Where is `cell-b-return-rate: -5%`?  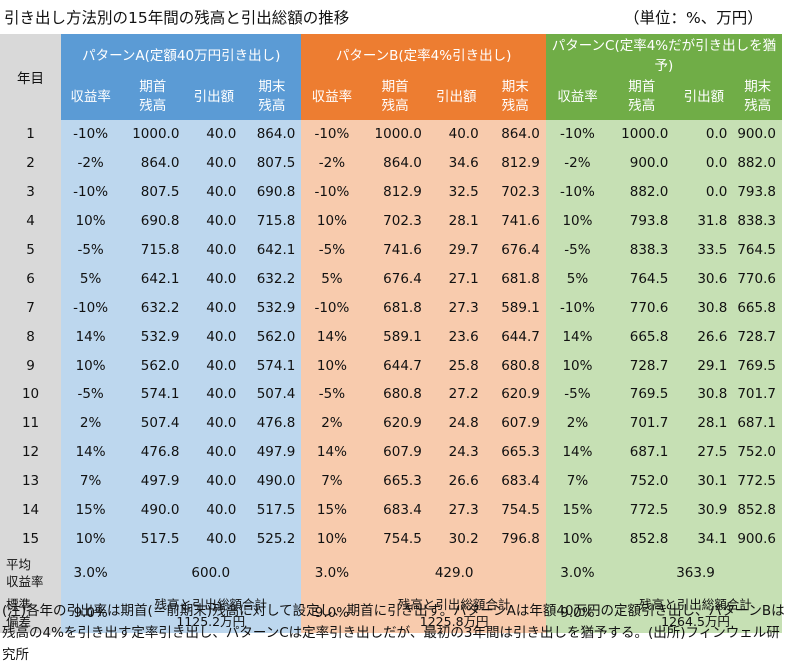 cell-b-return-rate: -5% is located at coordinates (332, 250).